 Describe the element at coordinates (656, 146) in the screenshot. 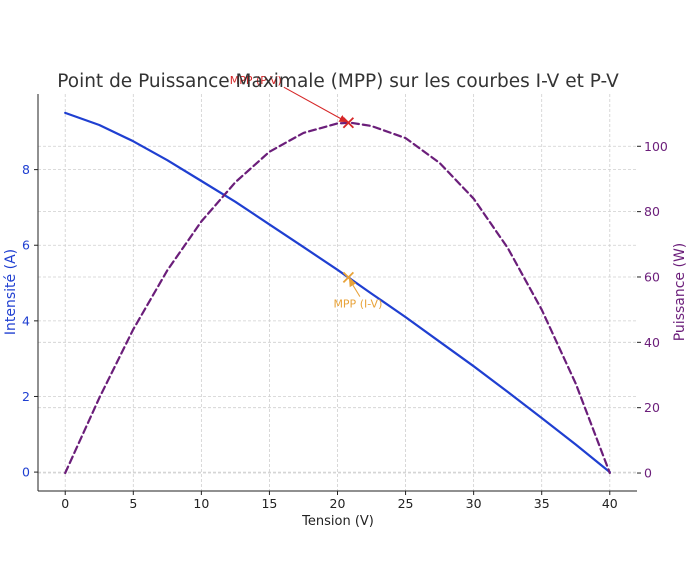

I see `y-right-tick-label: 100` at that location.